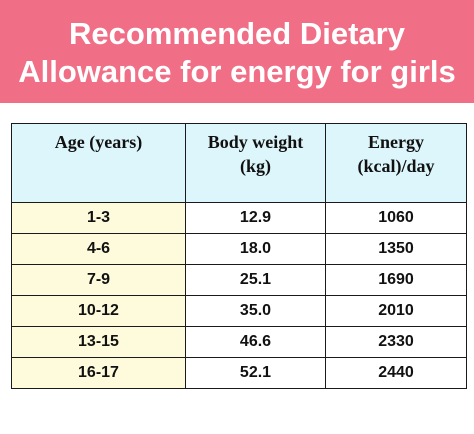  Describe the element at coordinates (98, 280) in the screenshot. I see `age-cell: 7-9` at that location.